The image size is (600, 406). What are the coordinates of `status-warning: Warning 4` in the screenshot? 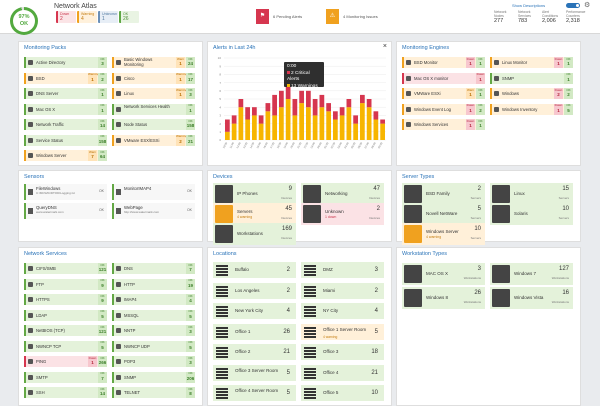 It's located at (87, 17).